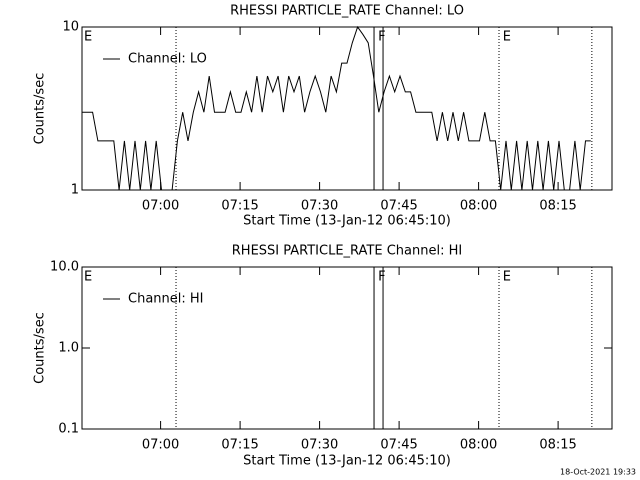 This screenshot has height=480, width=640. What do you see at coordinates (64, 267) in the screenshot?
I see `y-tick-label: 10.0` at bounding box center [64, 267].